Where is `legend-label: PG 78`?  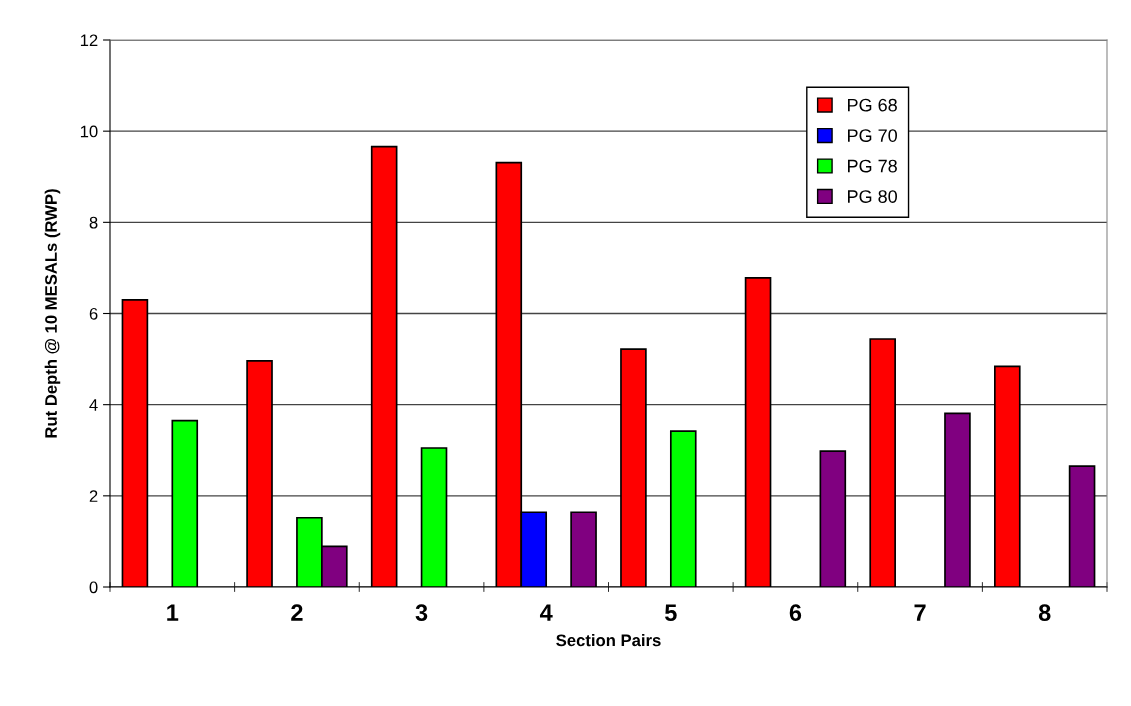 legend-label: PG 78 is located at coordinates (872, 166).